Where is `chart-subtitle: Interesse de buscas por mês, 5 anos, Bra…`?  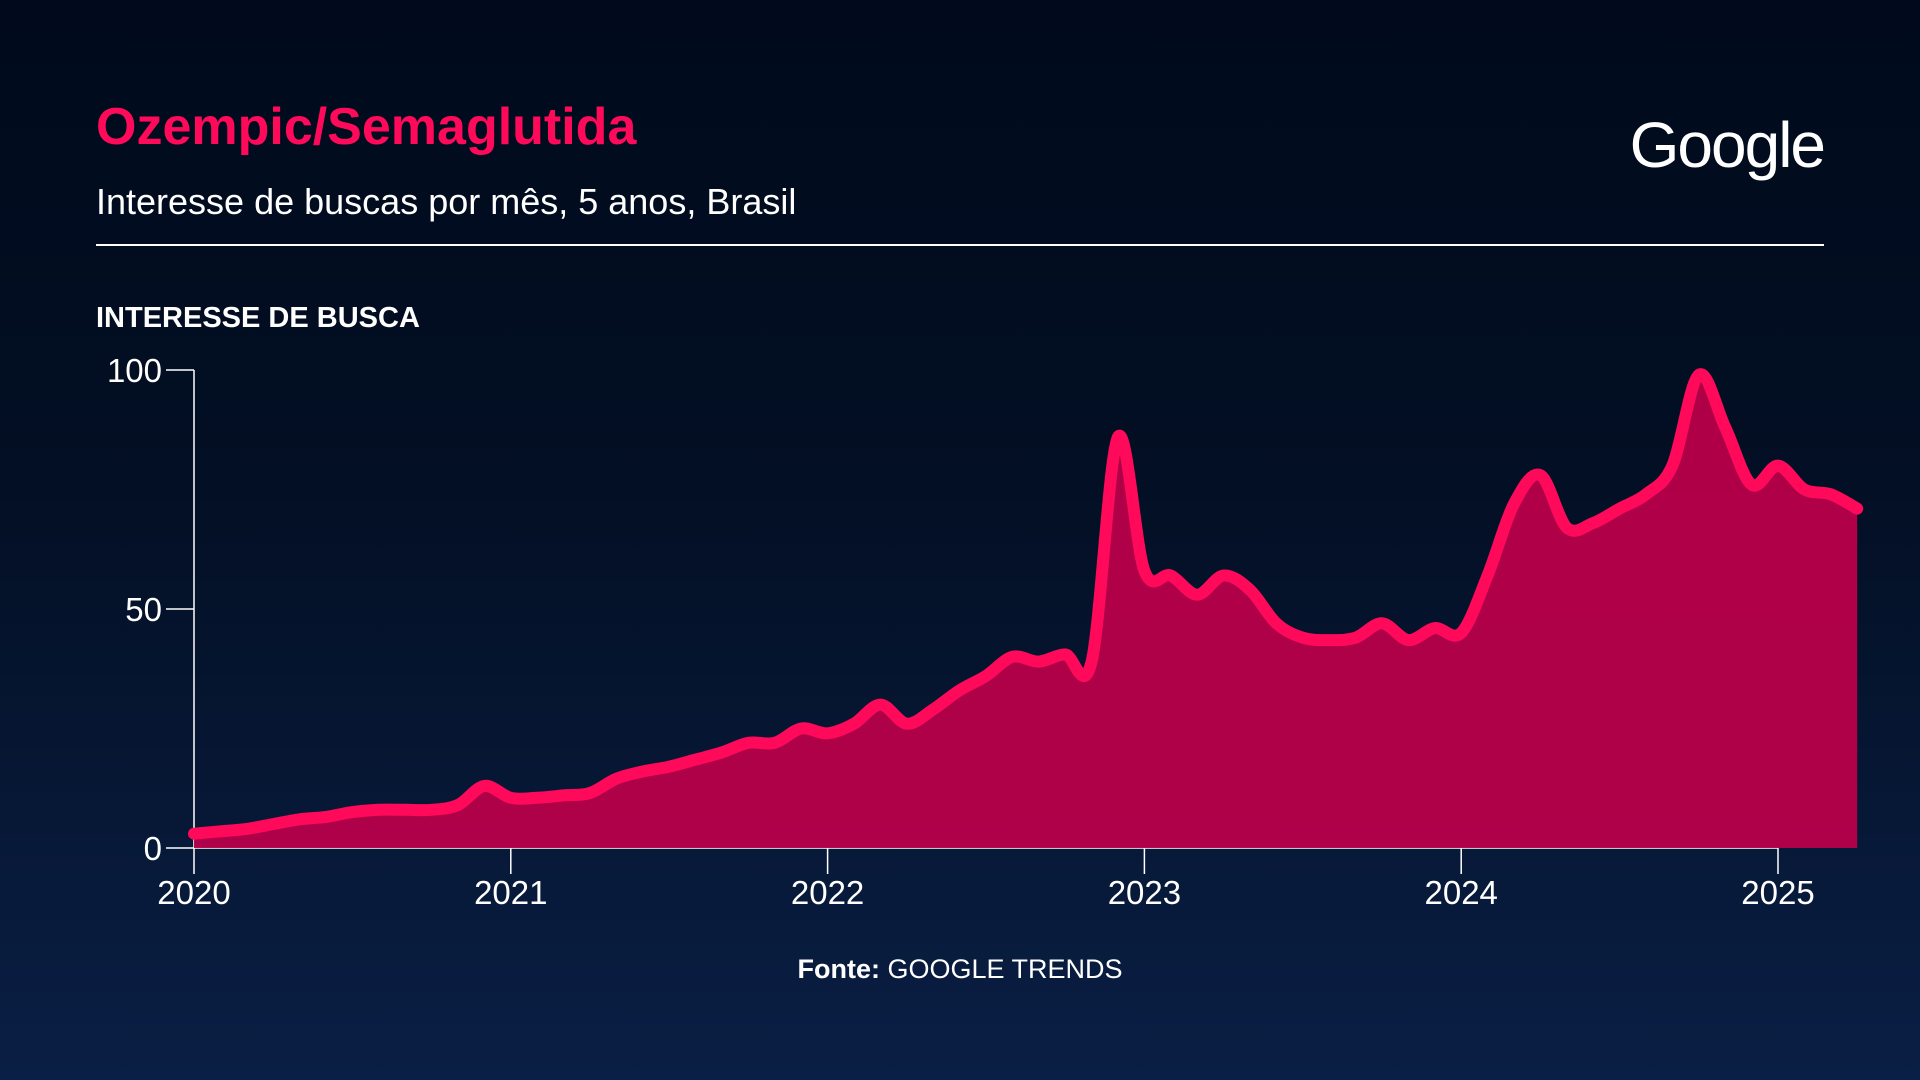
chart-subtitle: Interesse de buscas por mês, 5 anos, Bra… is located at coordinates (446, 201).